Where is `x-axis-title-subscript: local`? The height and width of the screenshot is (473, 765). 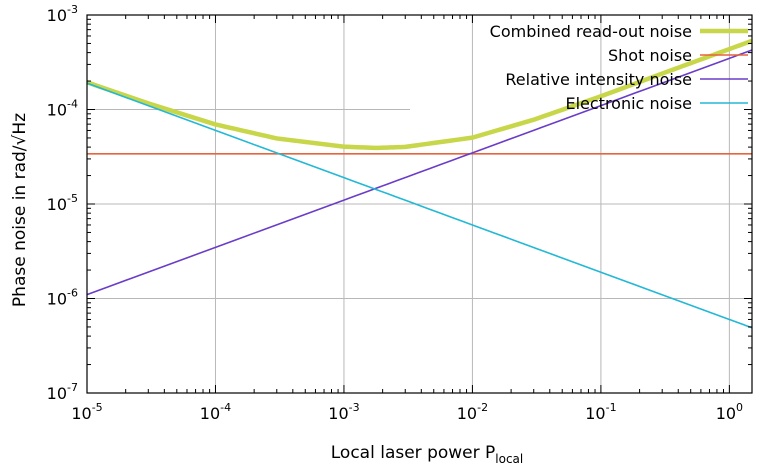
x-axis-title-subscript: local is located at coordinates (509, 459).